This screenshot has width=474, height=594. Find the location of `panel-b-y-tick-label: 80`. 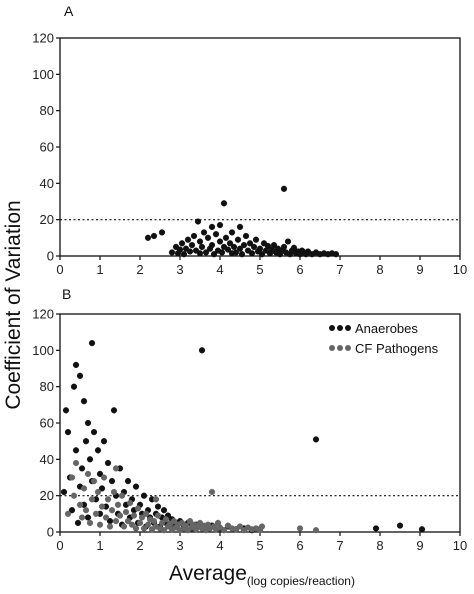

panel-b-y-tick-label: 80 is located at coordinates (47, 386).